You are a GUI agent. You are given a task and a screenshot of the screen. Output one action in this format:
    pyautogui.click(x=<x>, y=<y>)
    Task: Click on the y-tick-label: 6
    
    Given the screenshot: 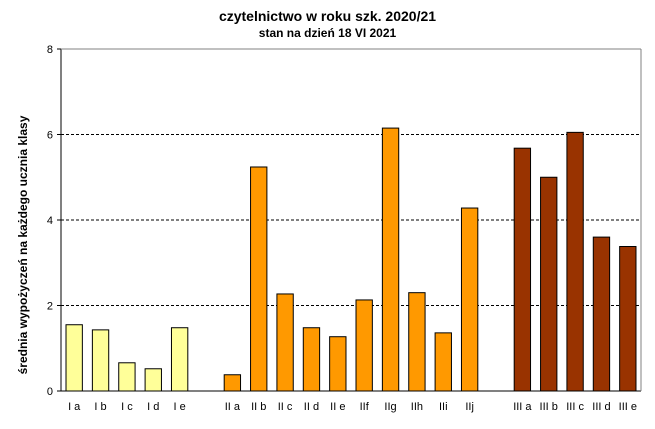 What is the action you would take?
    pyautogui.click(x=50, y=136)
    